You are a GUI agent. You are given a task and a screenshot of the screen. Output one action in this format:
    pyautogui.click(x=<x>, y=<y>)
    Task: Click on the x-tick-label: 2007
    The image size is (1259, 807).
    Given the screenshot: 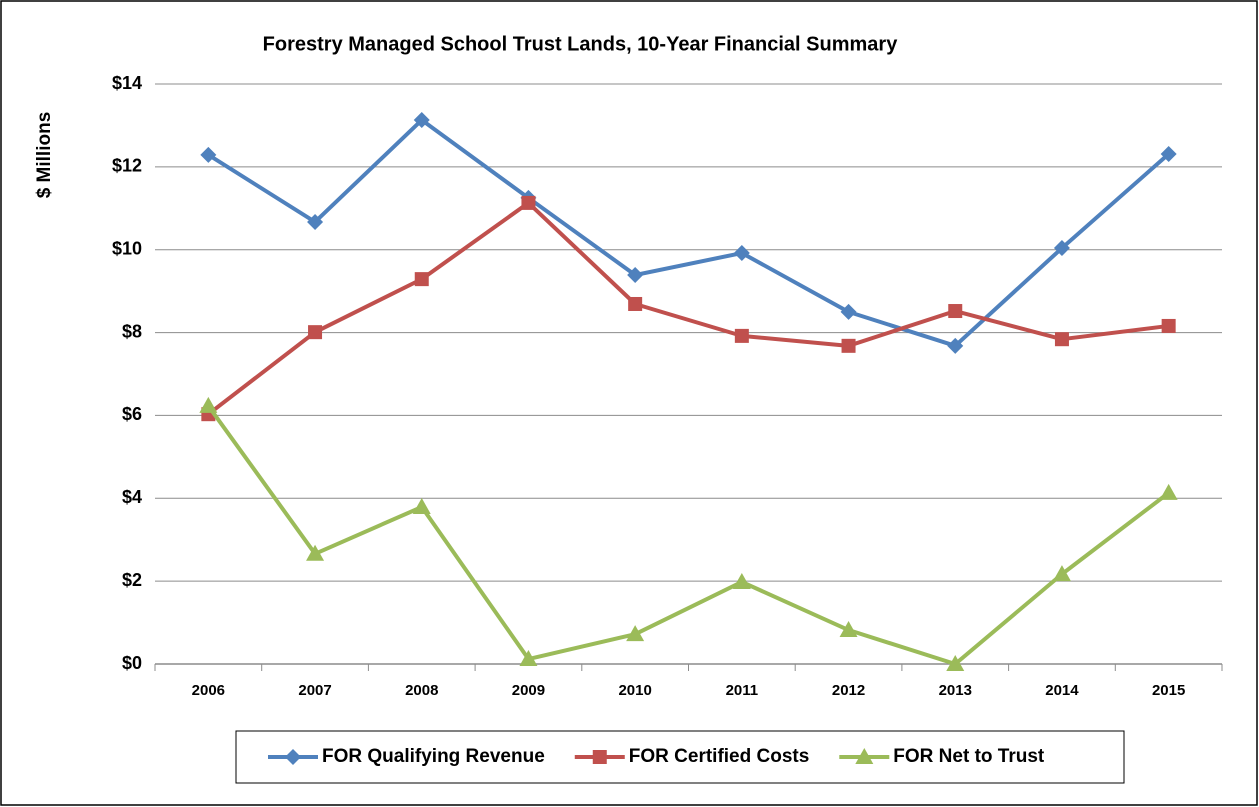 What is the action you would take?
    pyautogui.click(x=314, y=690)
    